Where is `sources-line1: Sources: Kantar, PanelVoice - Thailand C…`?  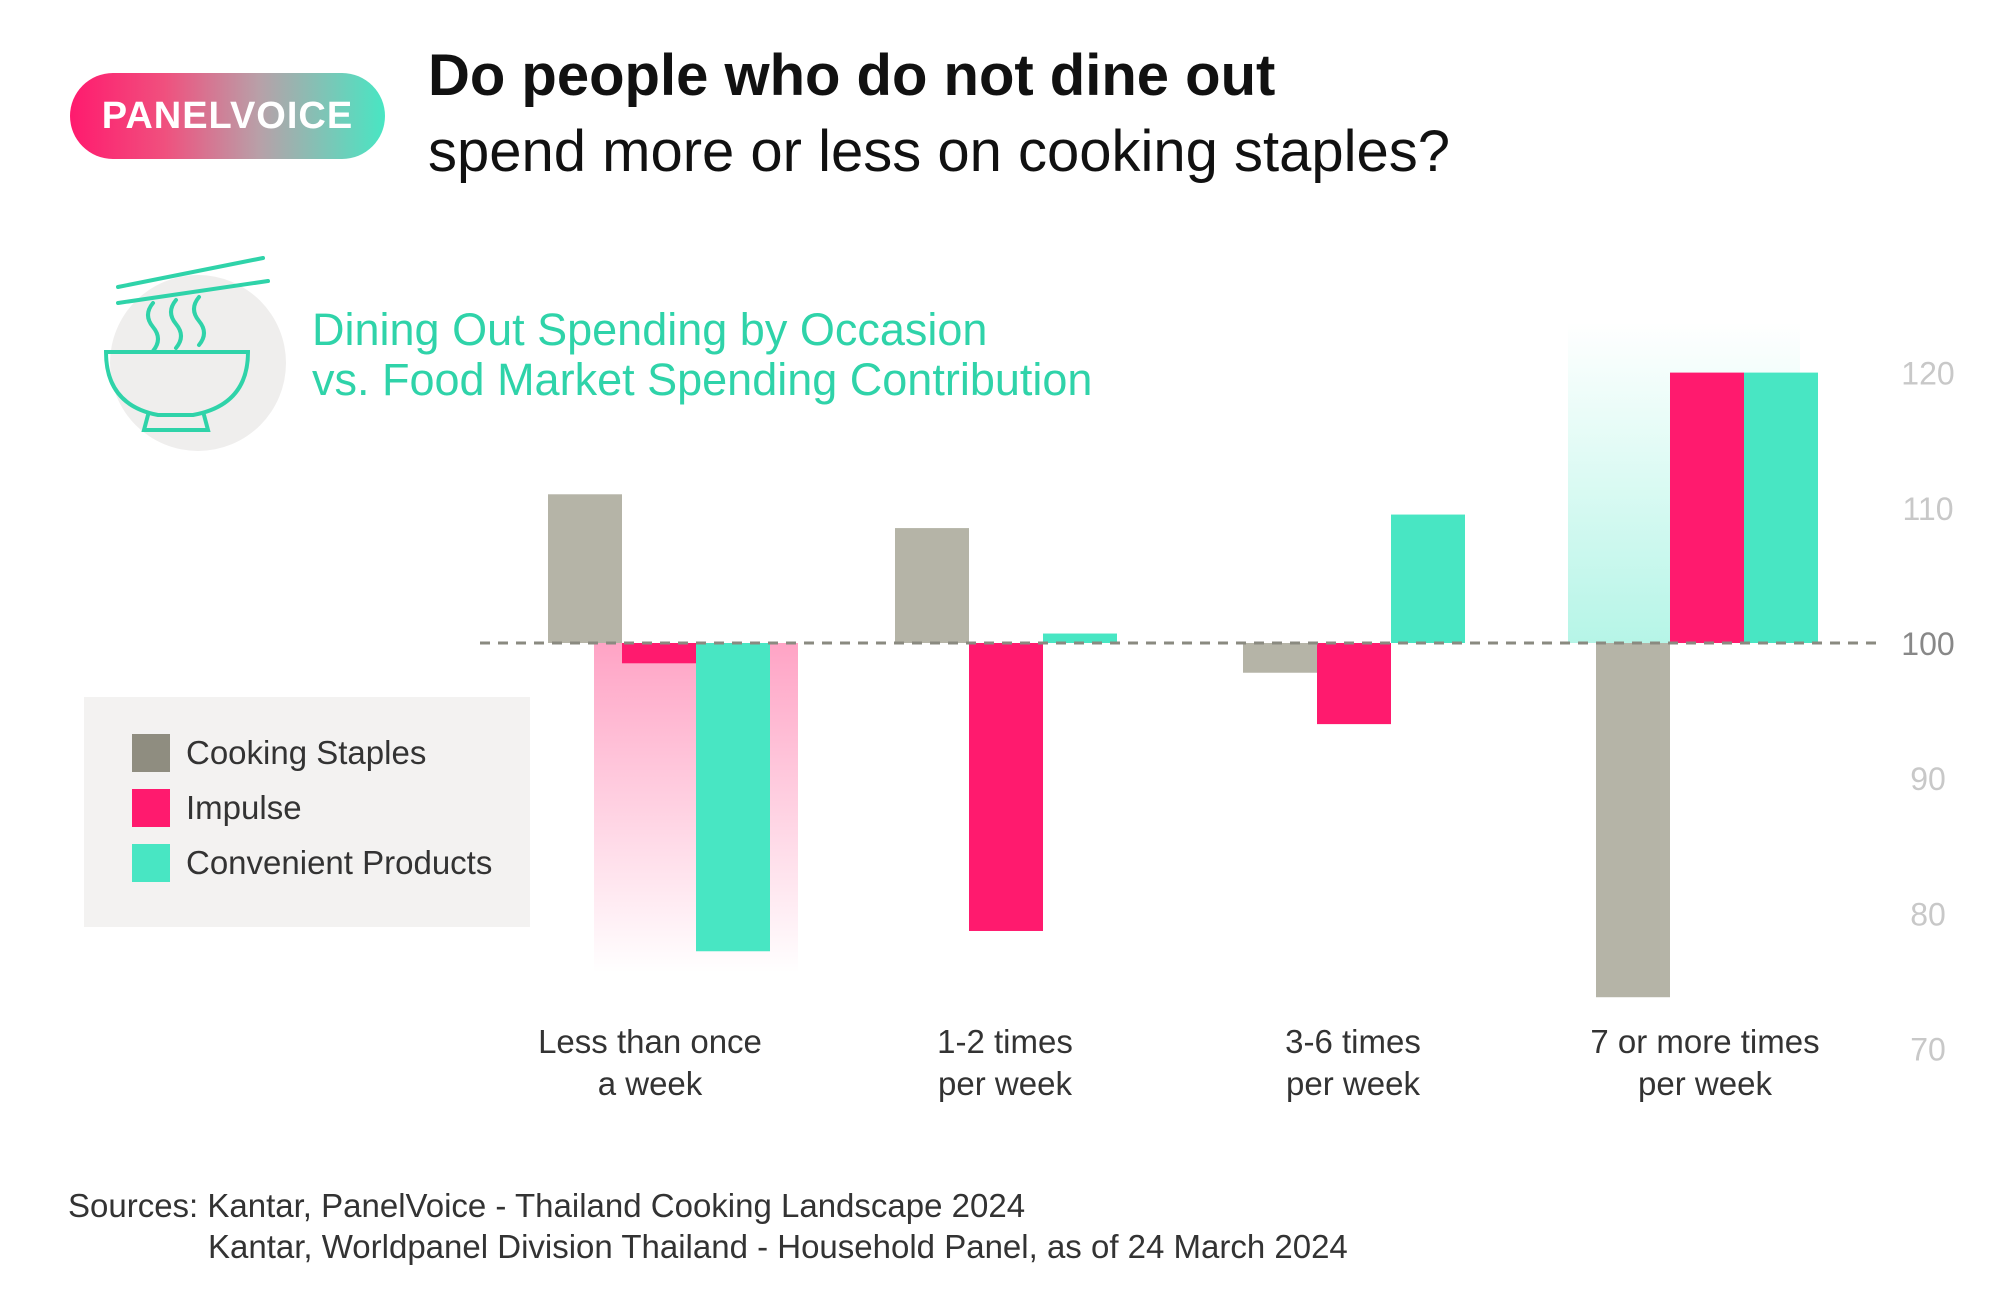
sources-line1: Sources: Kantar, PanelVoice - Thailand C… is located at coordinates (547, 1205).